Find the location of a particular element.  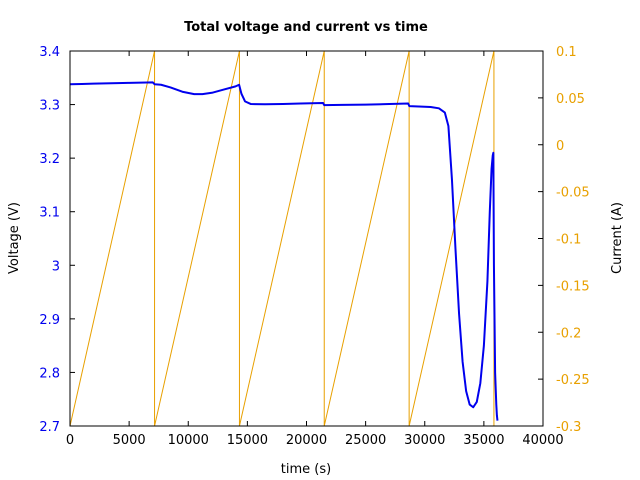

x-tick-label: 35000 is located at coordinates (483, 440).